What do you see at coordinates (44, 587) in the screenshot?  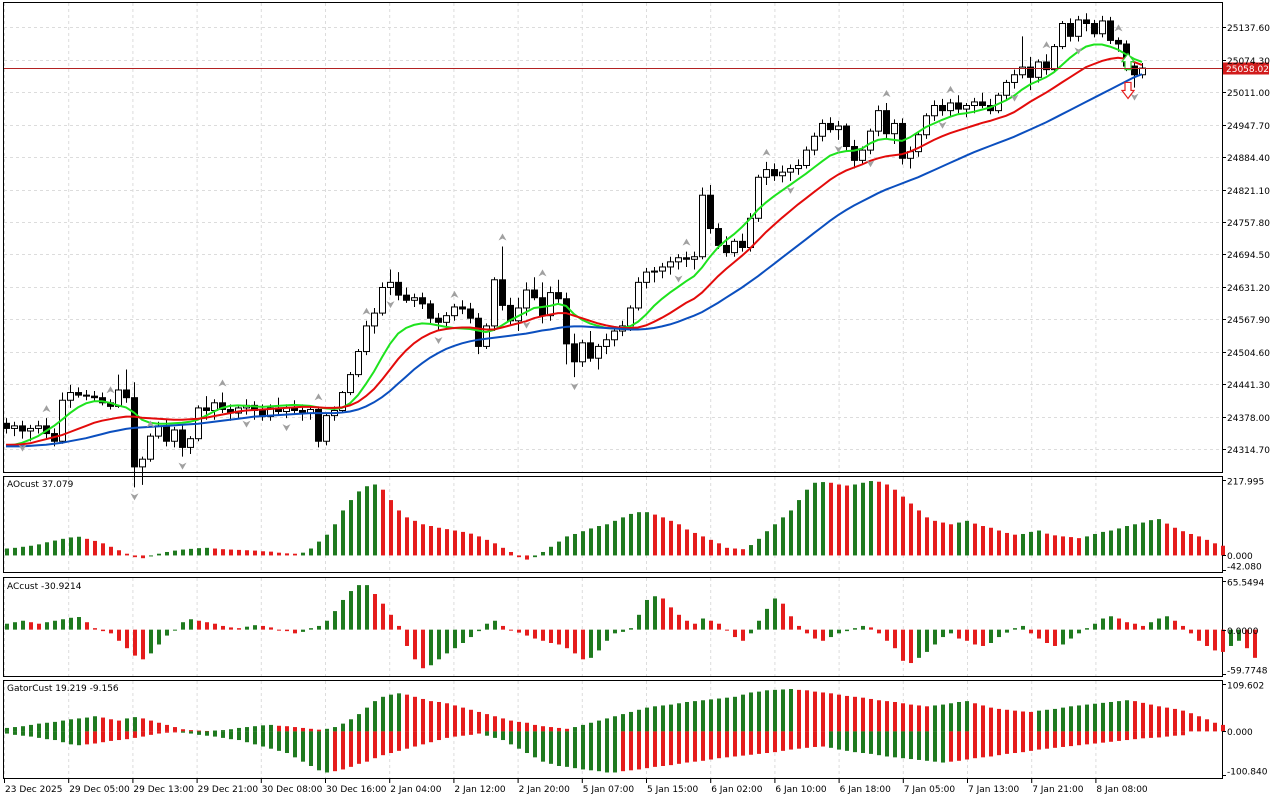 I see `ac-pane-title: ACcust -30.9214` at bounding box center [44, 587].